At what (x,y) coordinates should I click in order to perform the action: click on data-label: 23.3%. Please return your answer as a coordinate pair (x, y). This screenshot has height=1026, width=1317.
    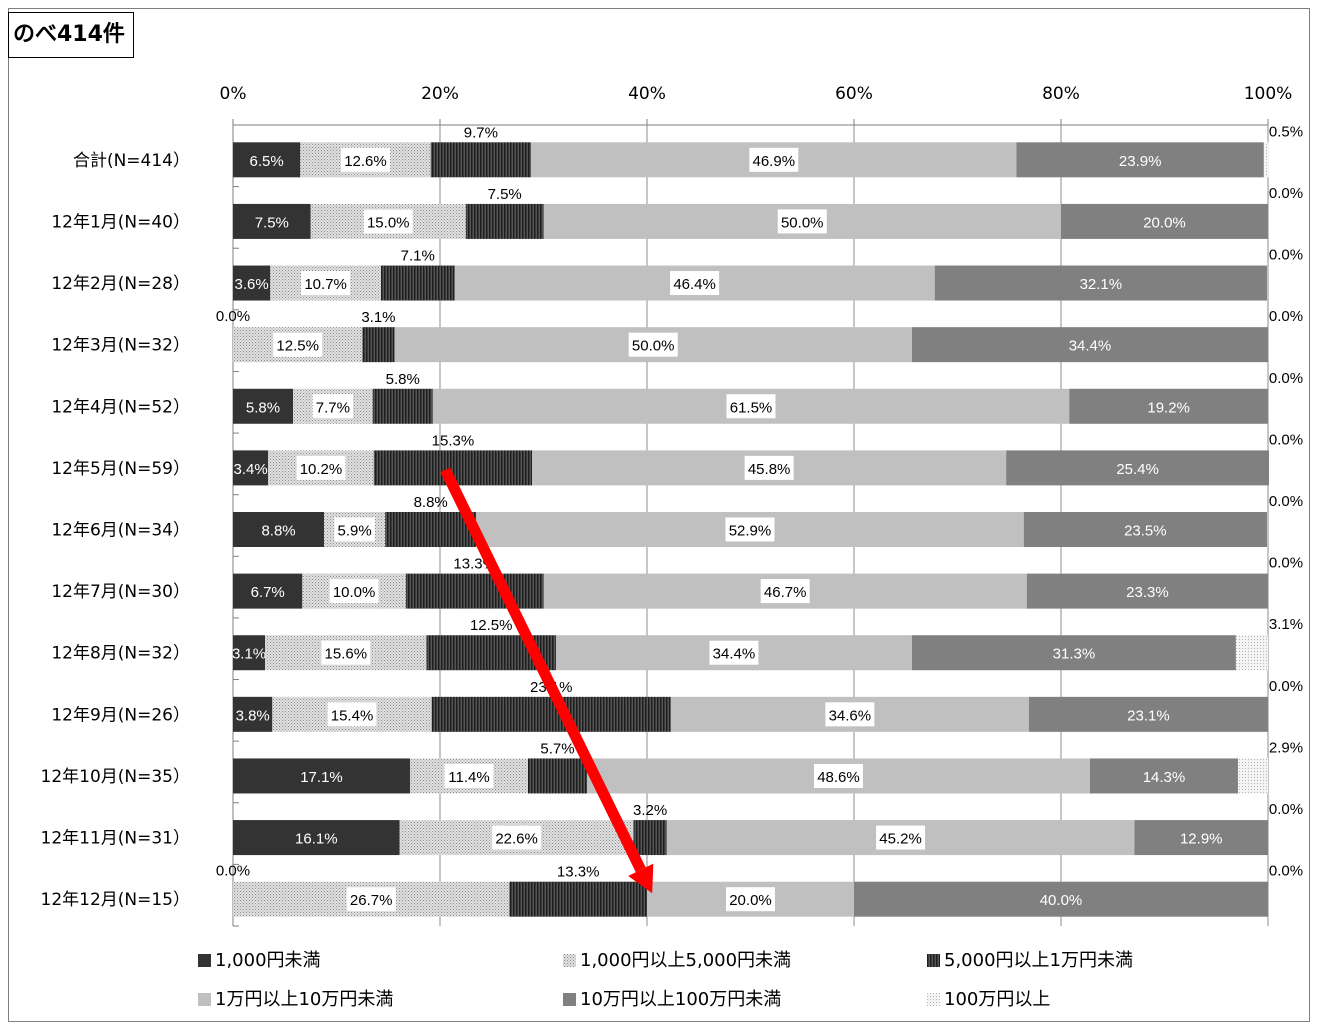
    Looking at the image, I should click on (1147, 592).